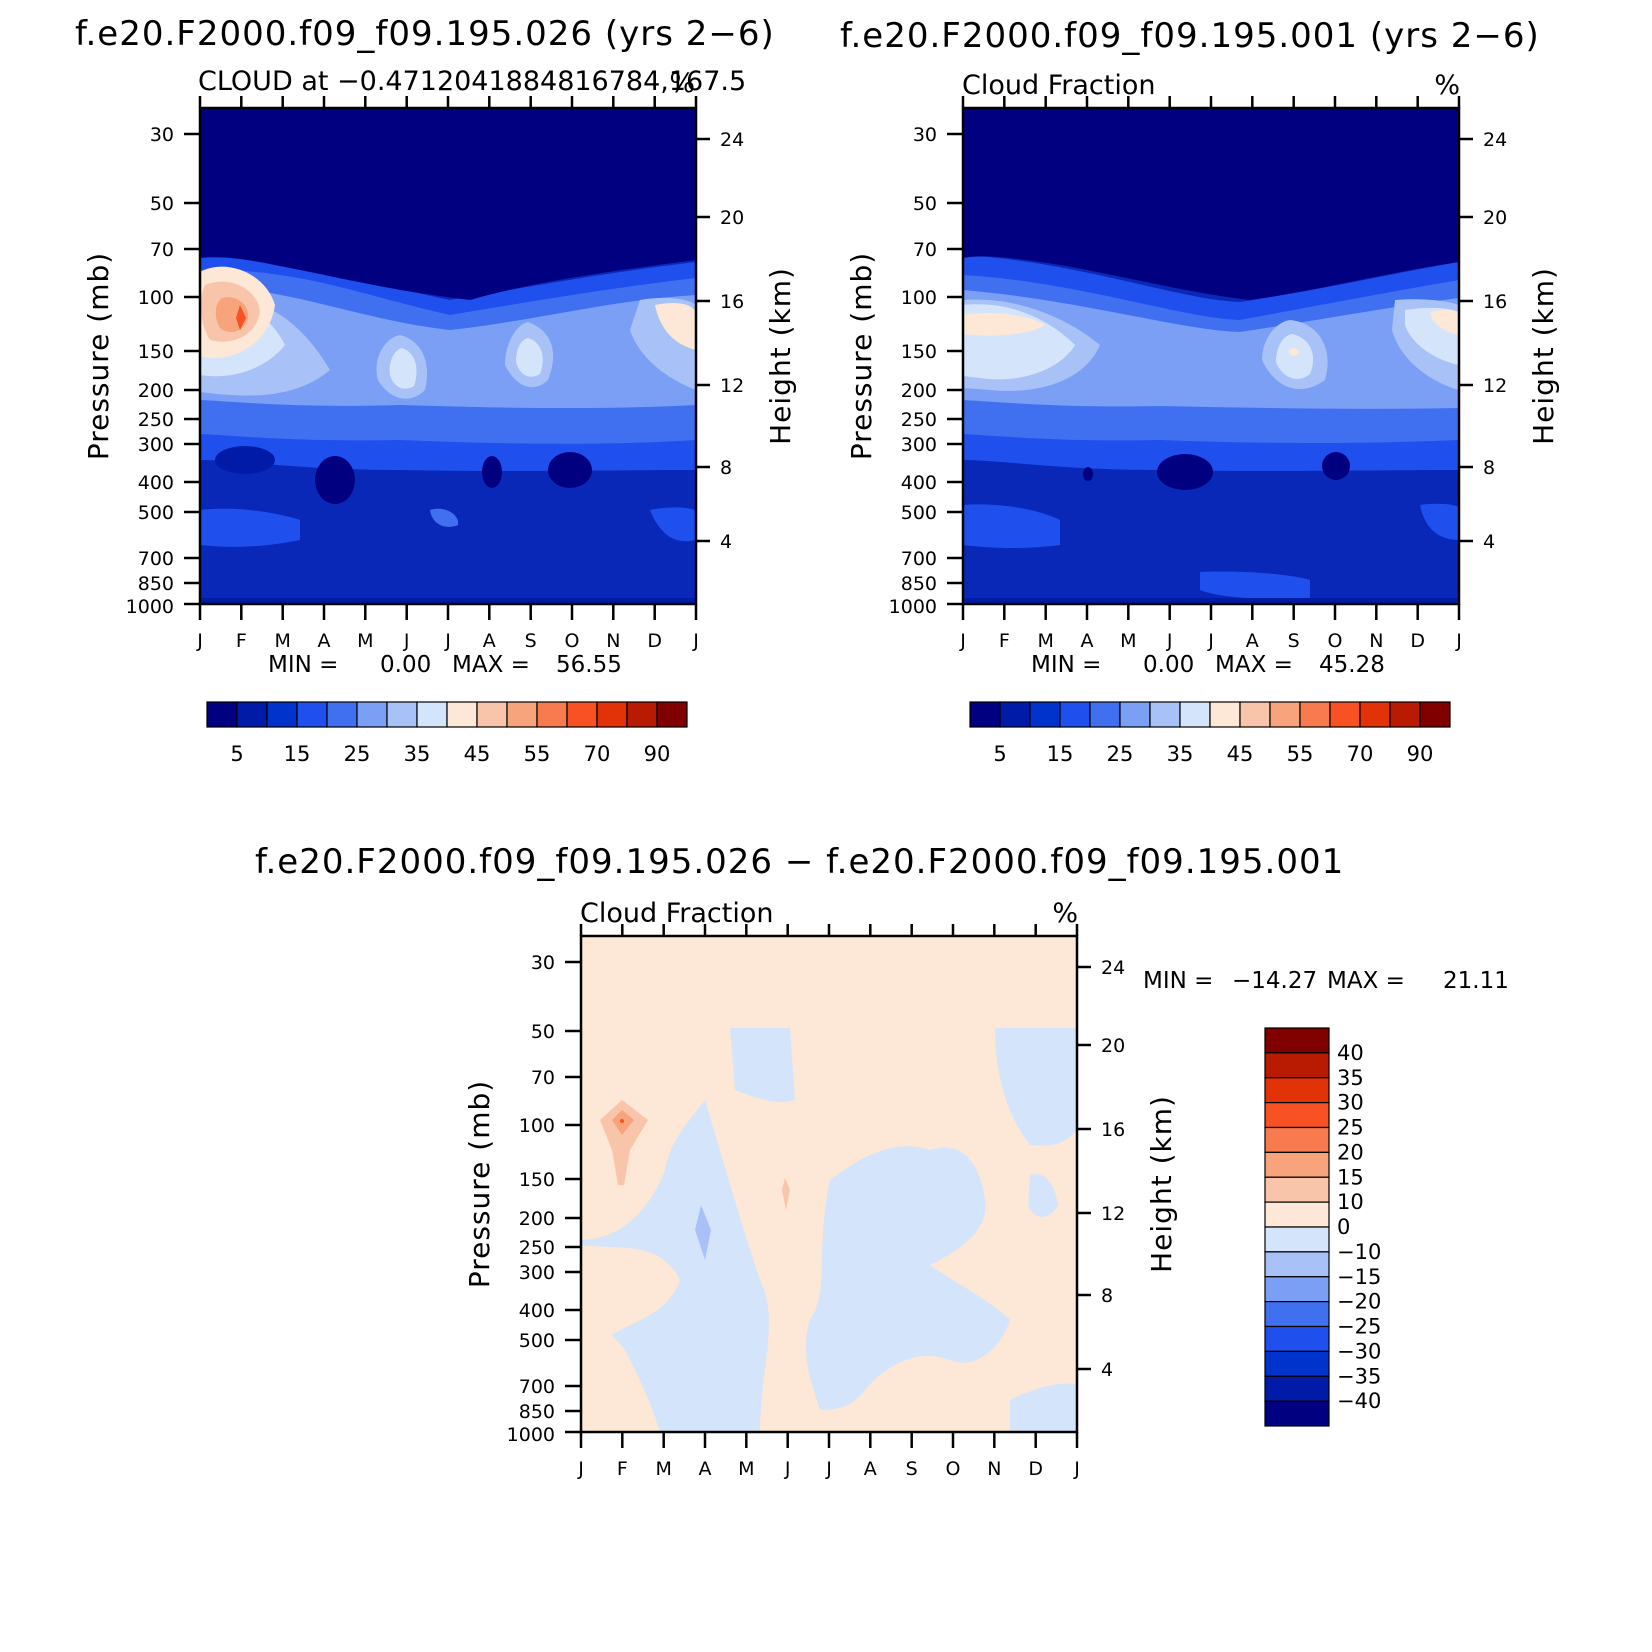  I want to click on panel-diff-y2-ticks: 24 20 16 12 8 4, so click(1113, 1169).